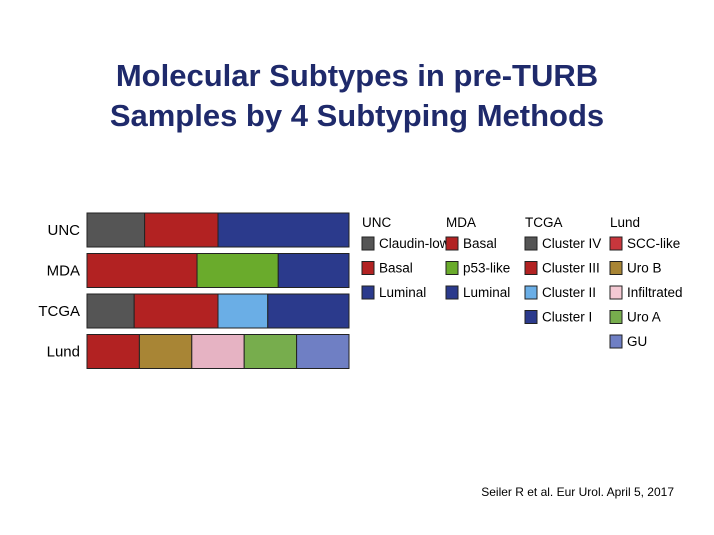 This screenshot has width=714, height=535. What do you see at coordinates (531, 317) in the screenshot?
I see `legend-swatch-tcga-cluster-i` at bounding box center [531, 317].